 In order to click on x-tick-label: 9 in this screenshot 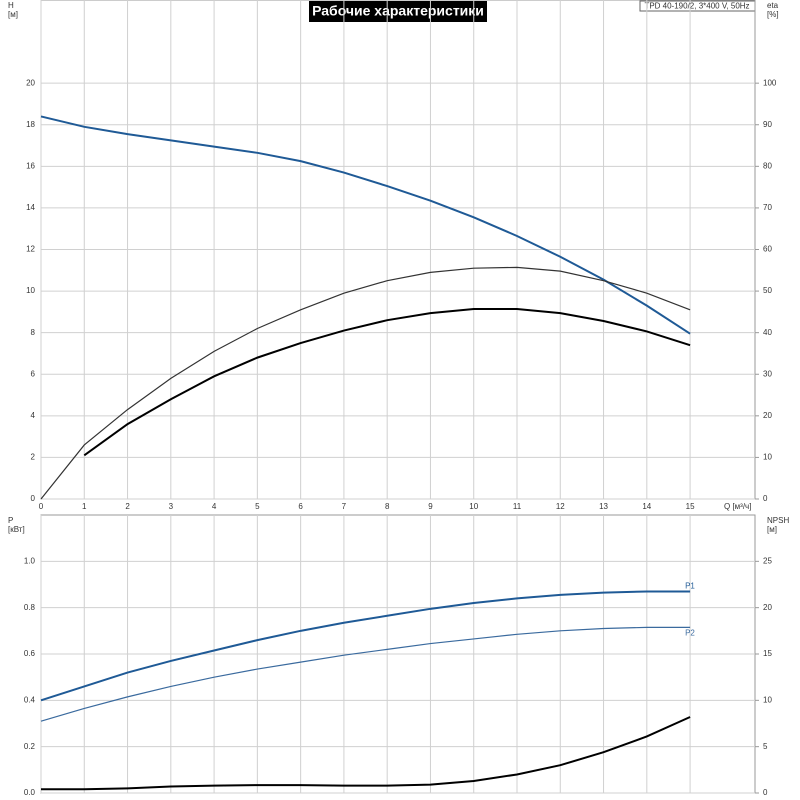, I will do `click(430, 506)`.